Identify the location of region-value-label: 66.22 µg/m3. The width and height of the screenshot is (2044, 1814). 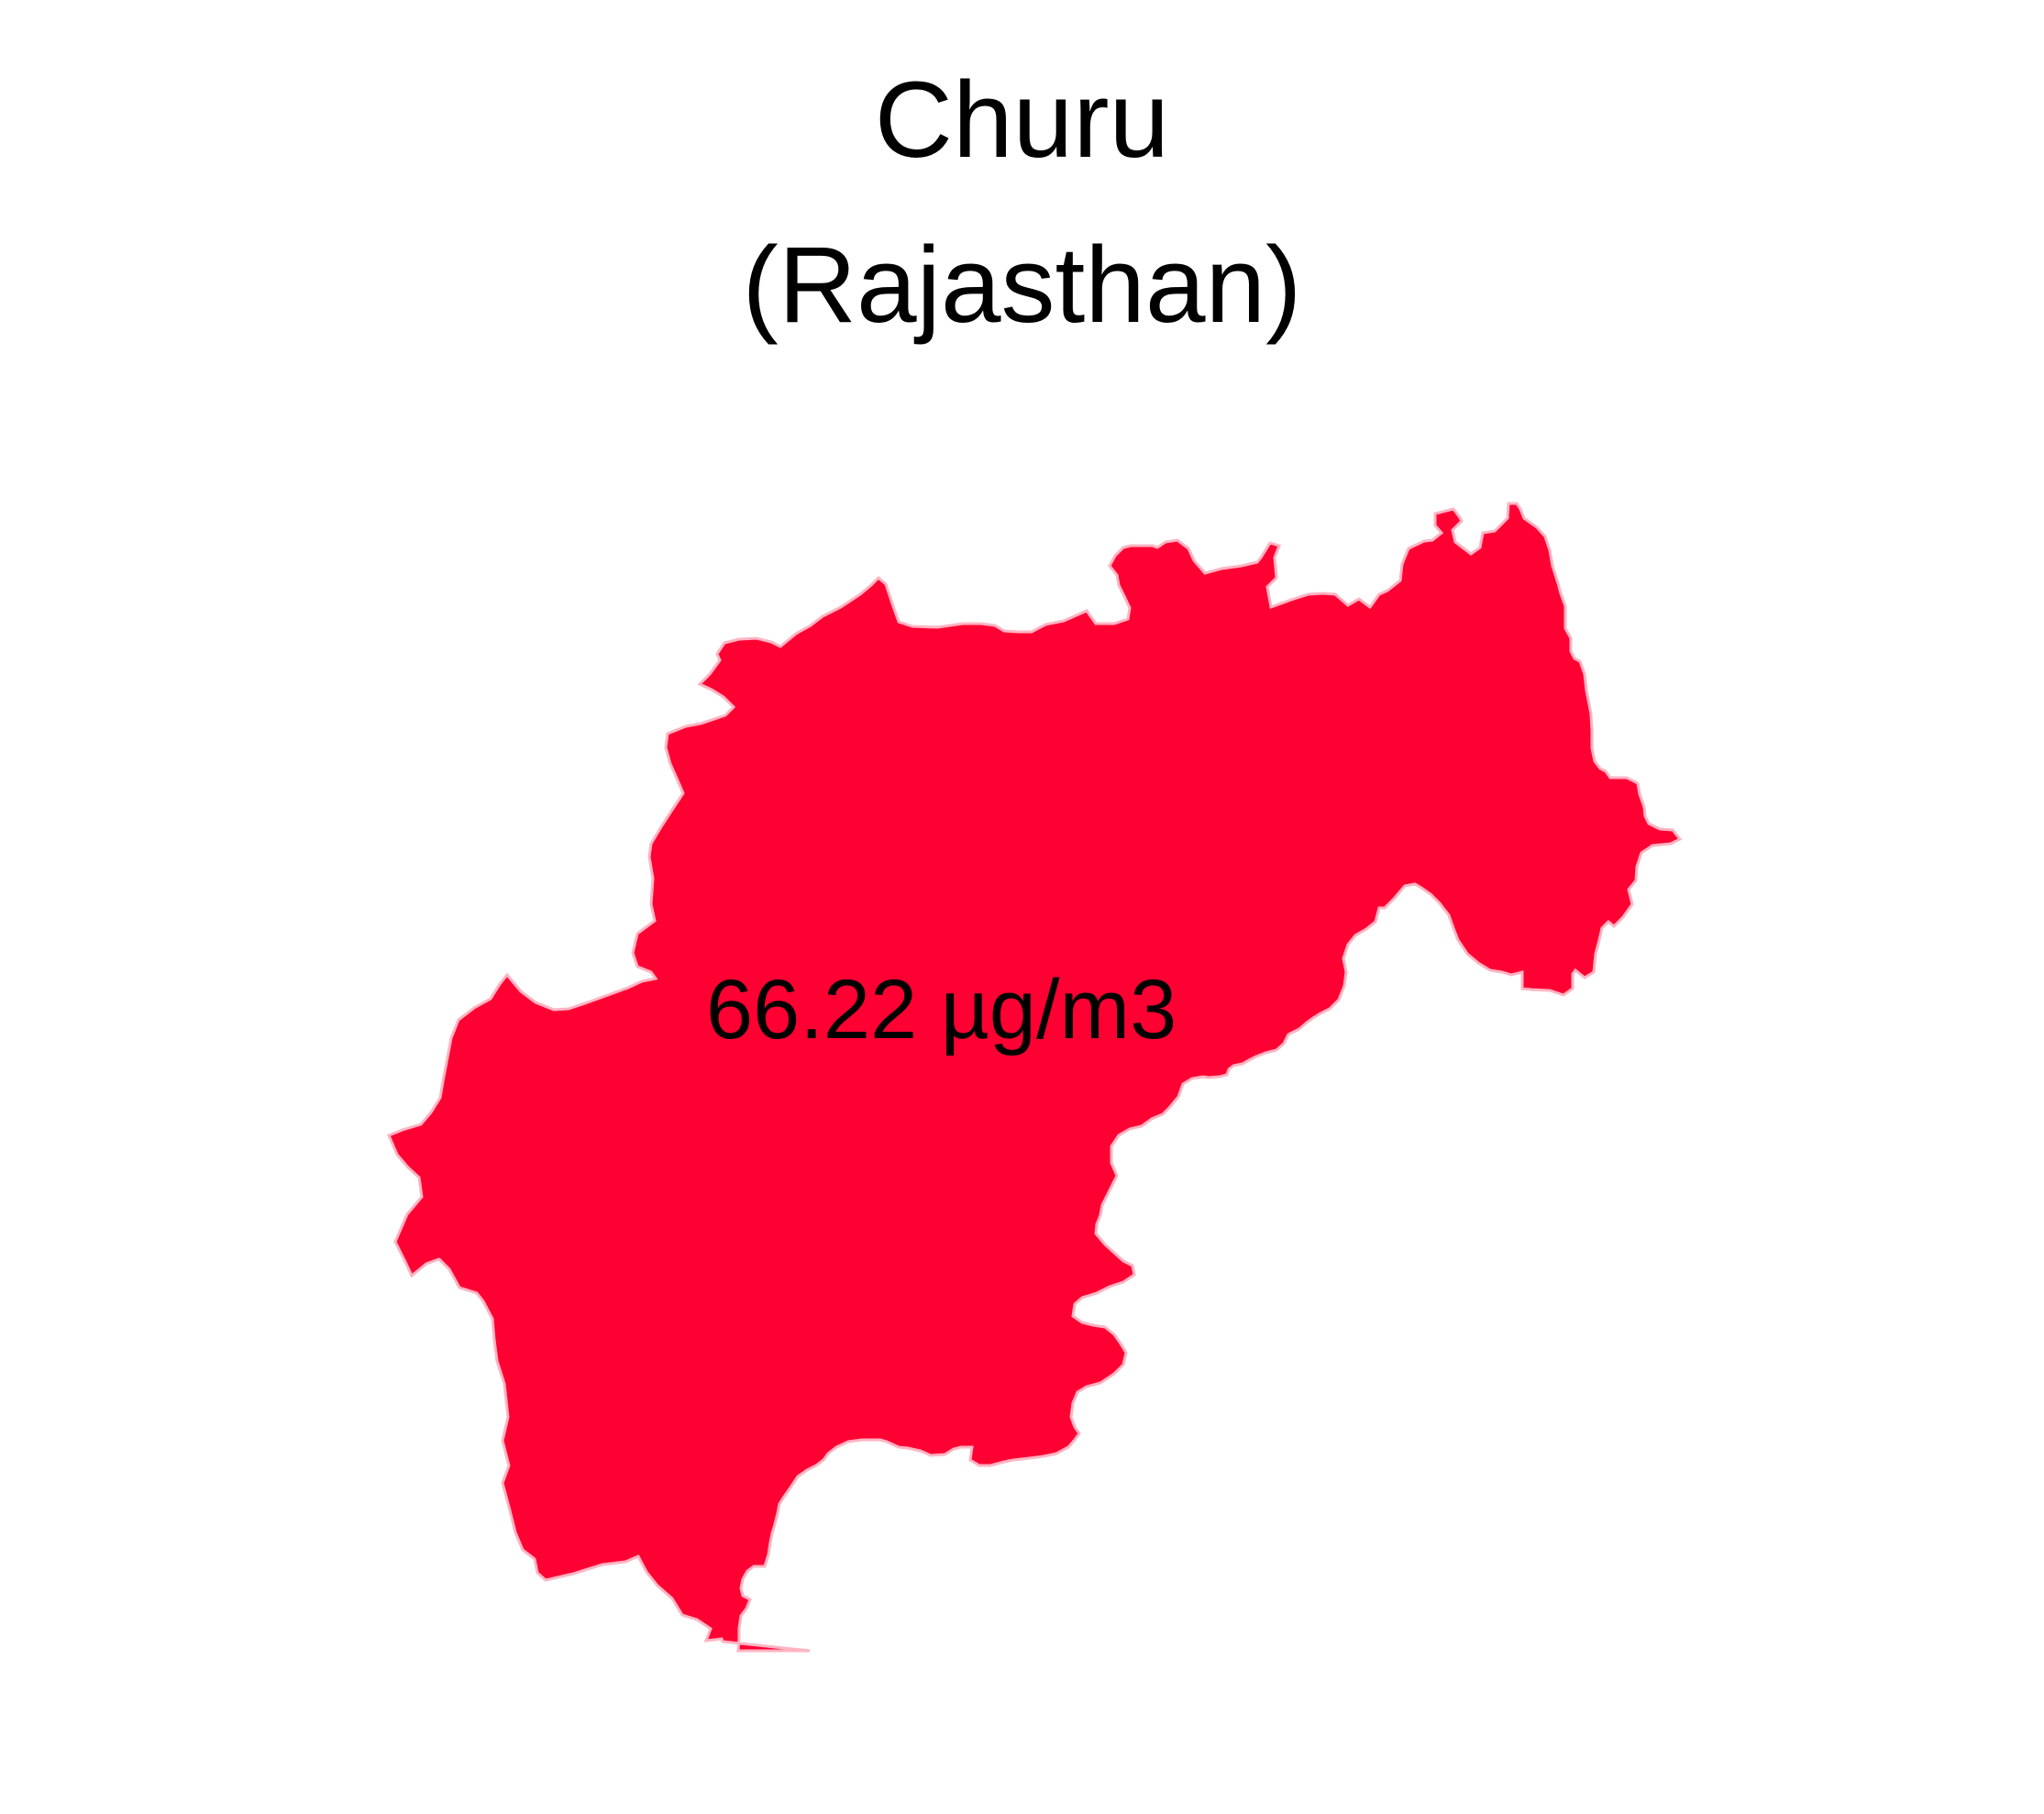
(942, 1010).